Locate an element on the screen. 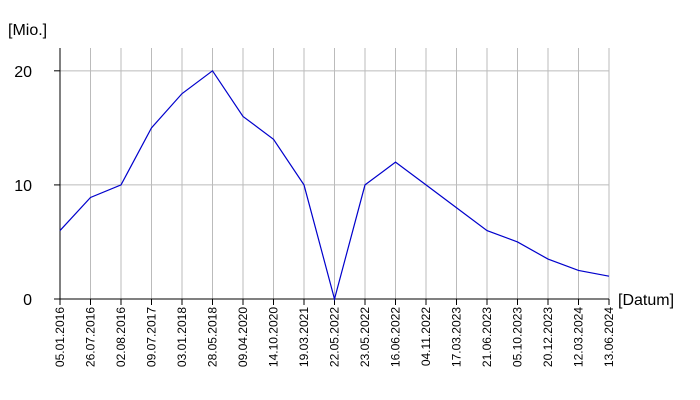 Image resolution: width=700 pixels, height=400 pixels. x-tick-label: 23.05.2022 is located at coordinates (365, 337).